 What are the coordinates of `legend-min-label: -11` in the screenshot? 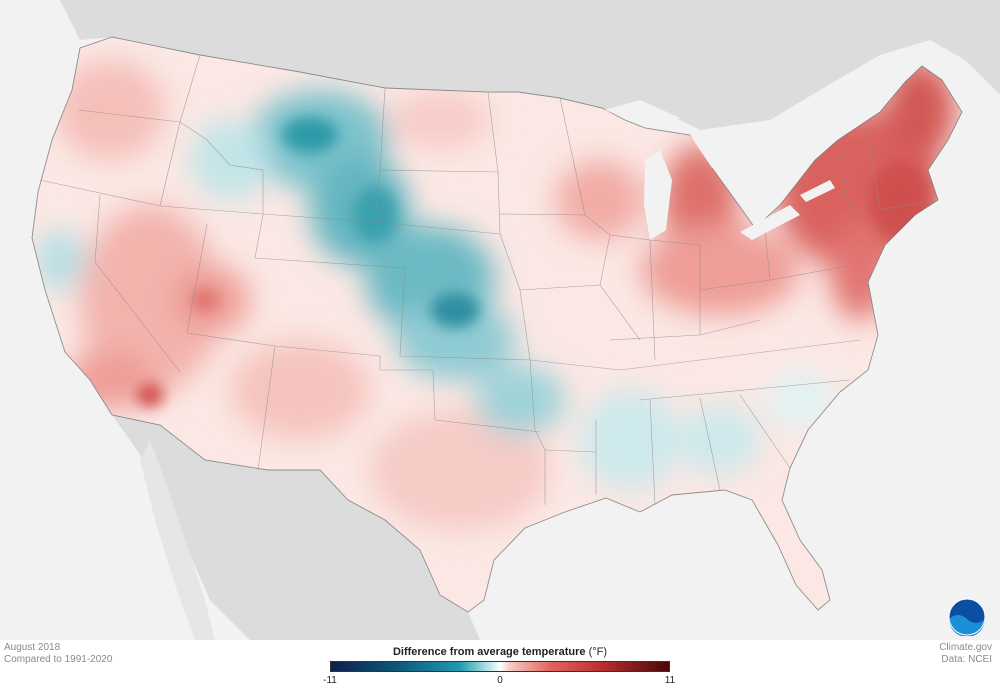 It's located at (330, 680).